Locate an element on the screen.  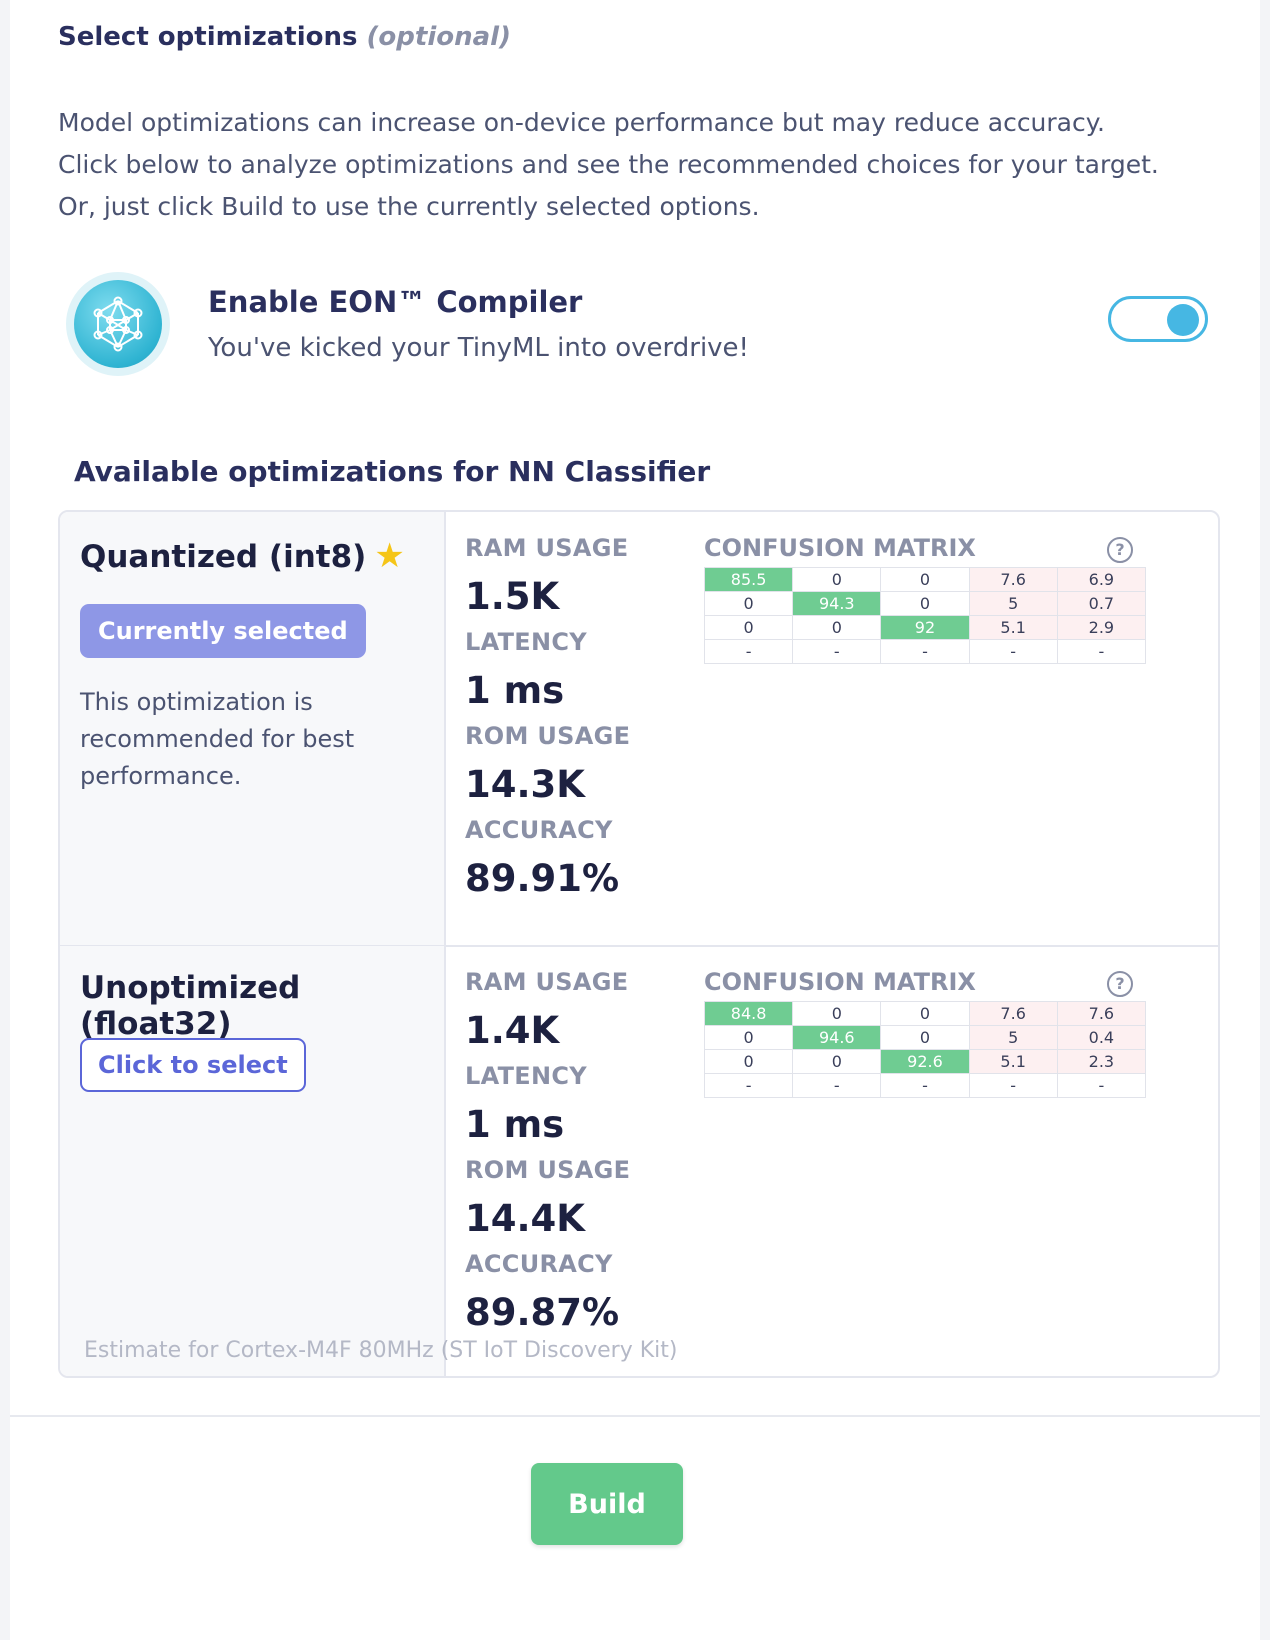
neural-network-icon is located at coordinates (118, 324).